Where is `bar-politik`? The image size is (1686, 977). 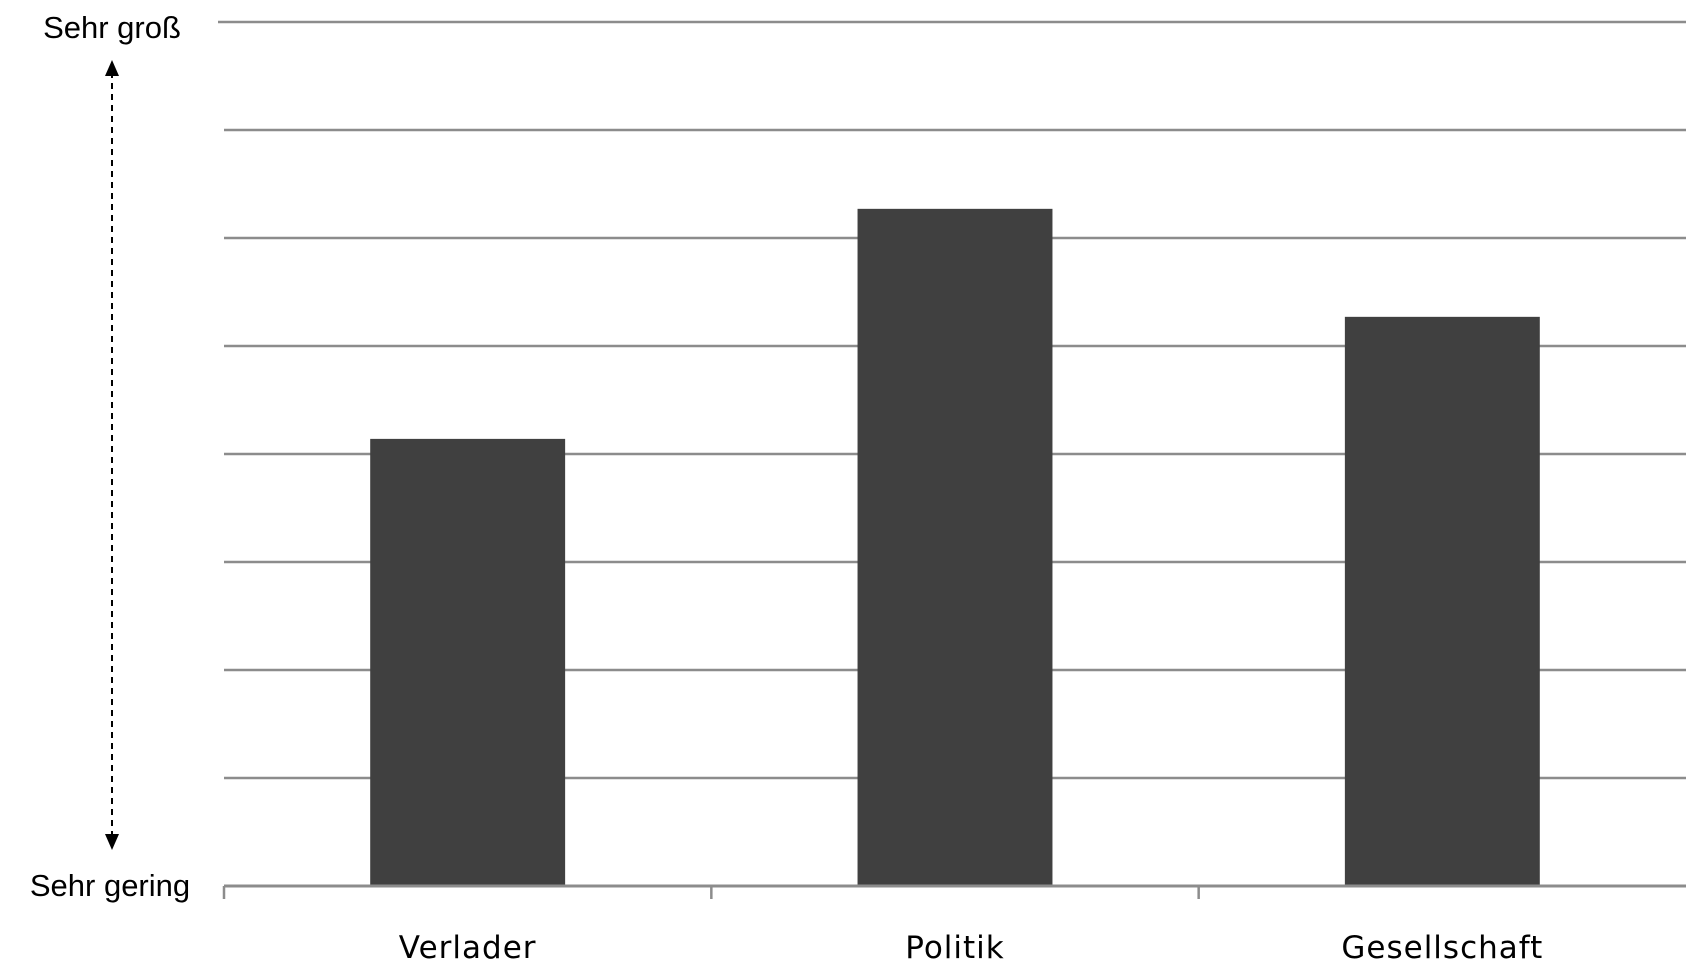 bar-politik is located at coordinates (955, 547).